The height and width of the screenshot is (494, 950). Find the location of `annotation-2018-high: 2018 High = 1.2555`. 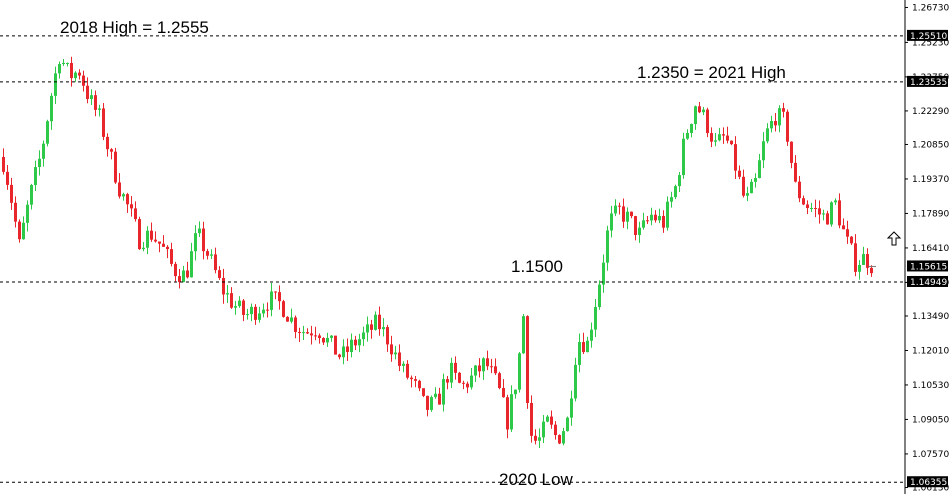

annotation-2018-high: 2018 High = 1.2555 is located at coordinates (134, 27).